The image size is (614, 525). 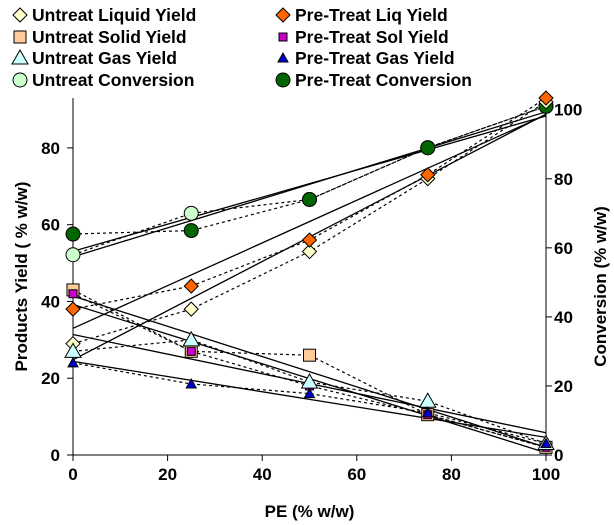 I want to click on y2-tick-label: 20, so click(x=563, y=386).